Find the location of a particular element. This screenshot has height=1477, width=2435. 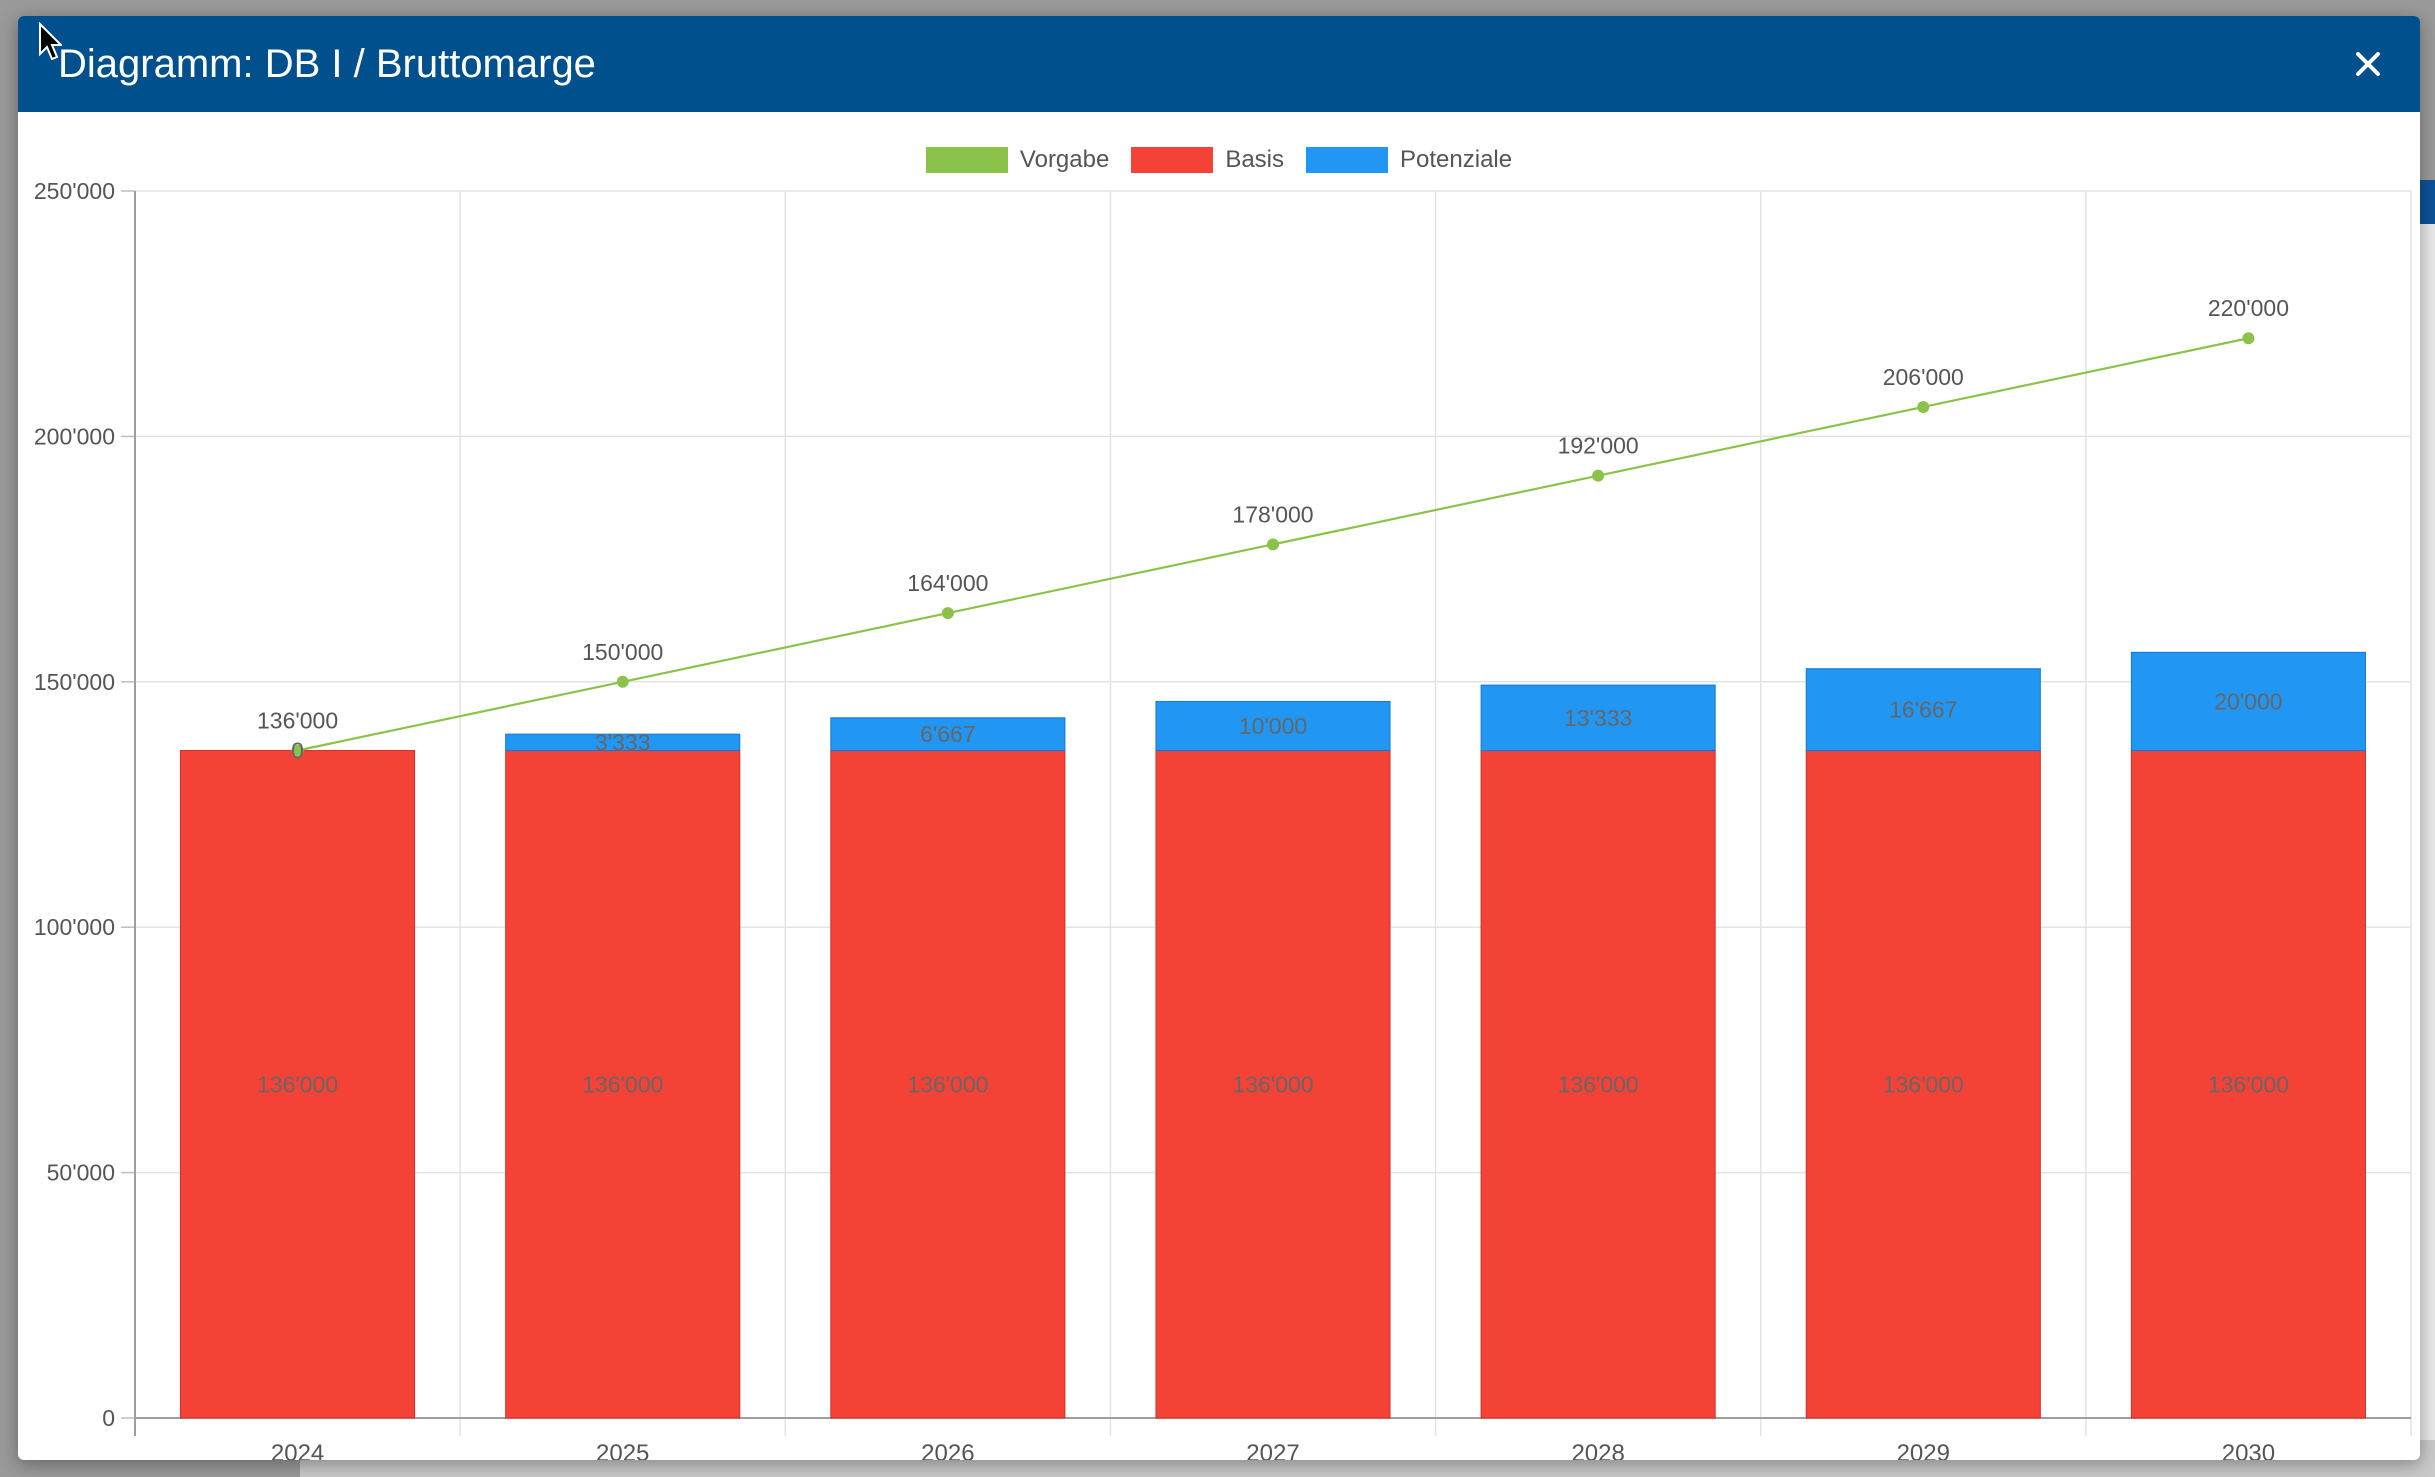

y-tick-label: 0 is located at coordinates (108, 1418).